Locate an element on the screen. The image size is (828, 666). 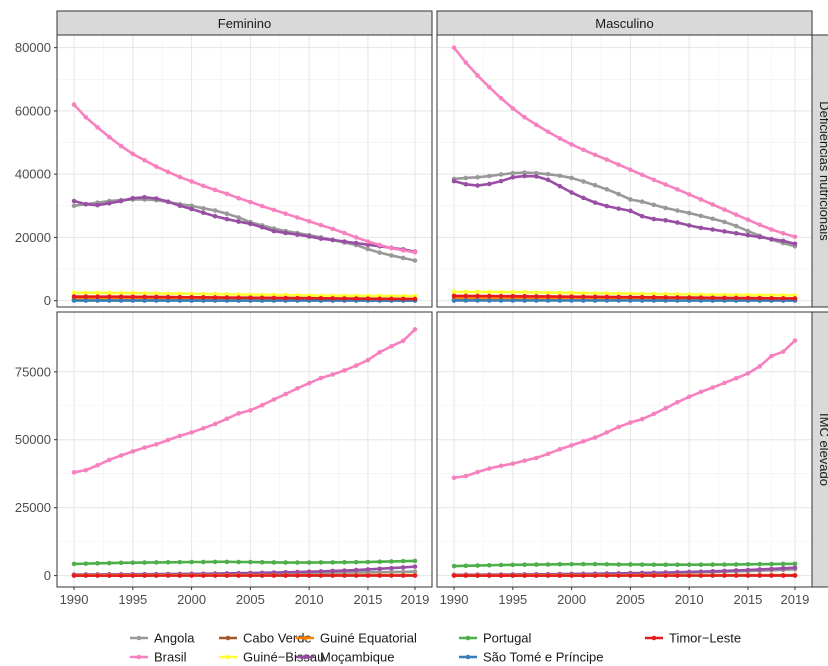
legend-item: Timor−Leste is located at coordinates (693, 638).